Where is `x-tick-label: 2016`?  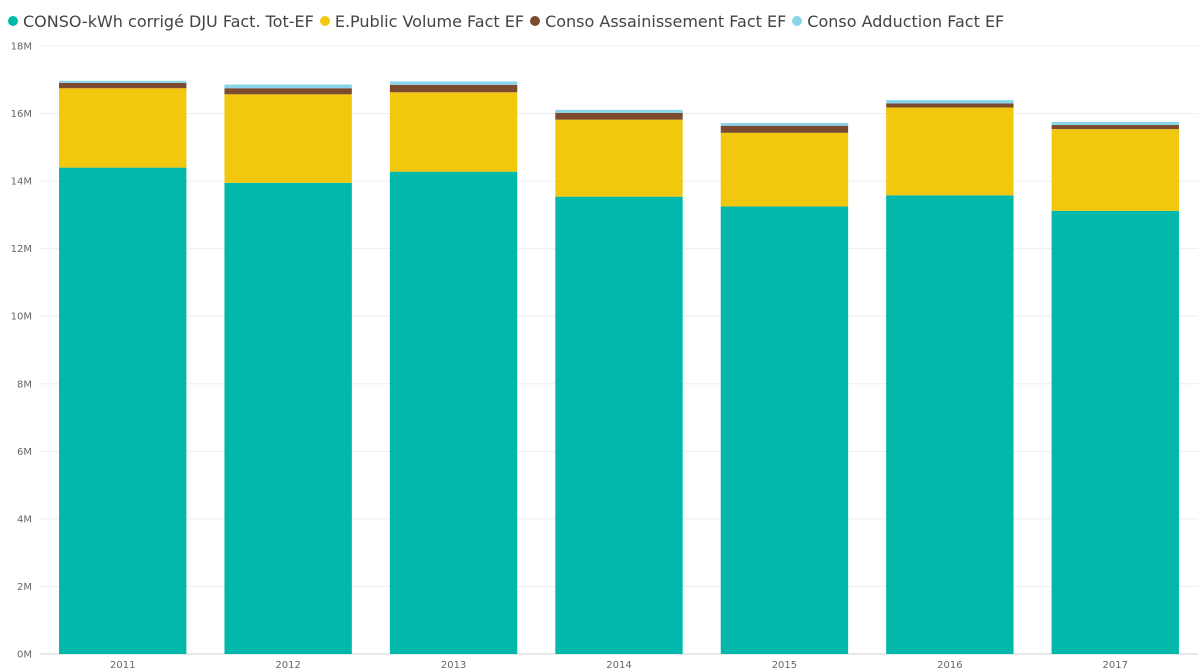 x-tick-label: 2016 is located at coordinates (949, 664).